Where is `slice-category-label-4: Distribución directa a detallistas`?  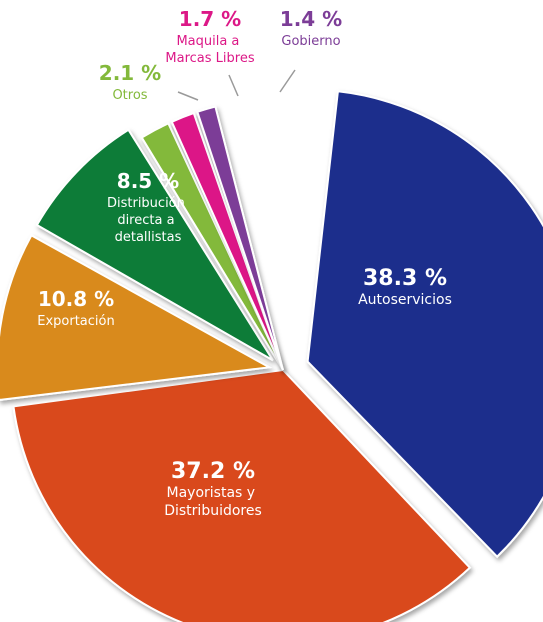
slice-category-label-4: Distribución directa a detallistas is located at coordinates (148, 220).